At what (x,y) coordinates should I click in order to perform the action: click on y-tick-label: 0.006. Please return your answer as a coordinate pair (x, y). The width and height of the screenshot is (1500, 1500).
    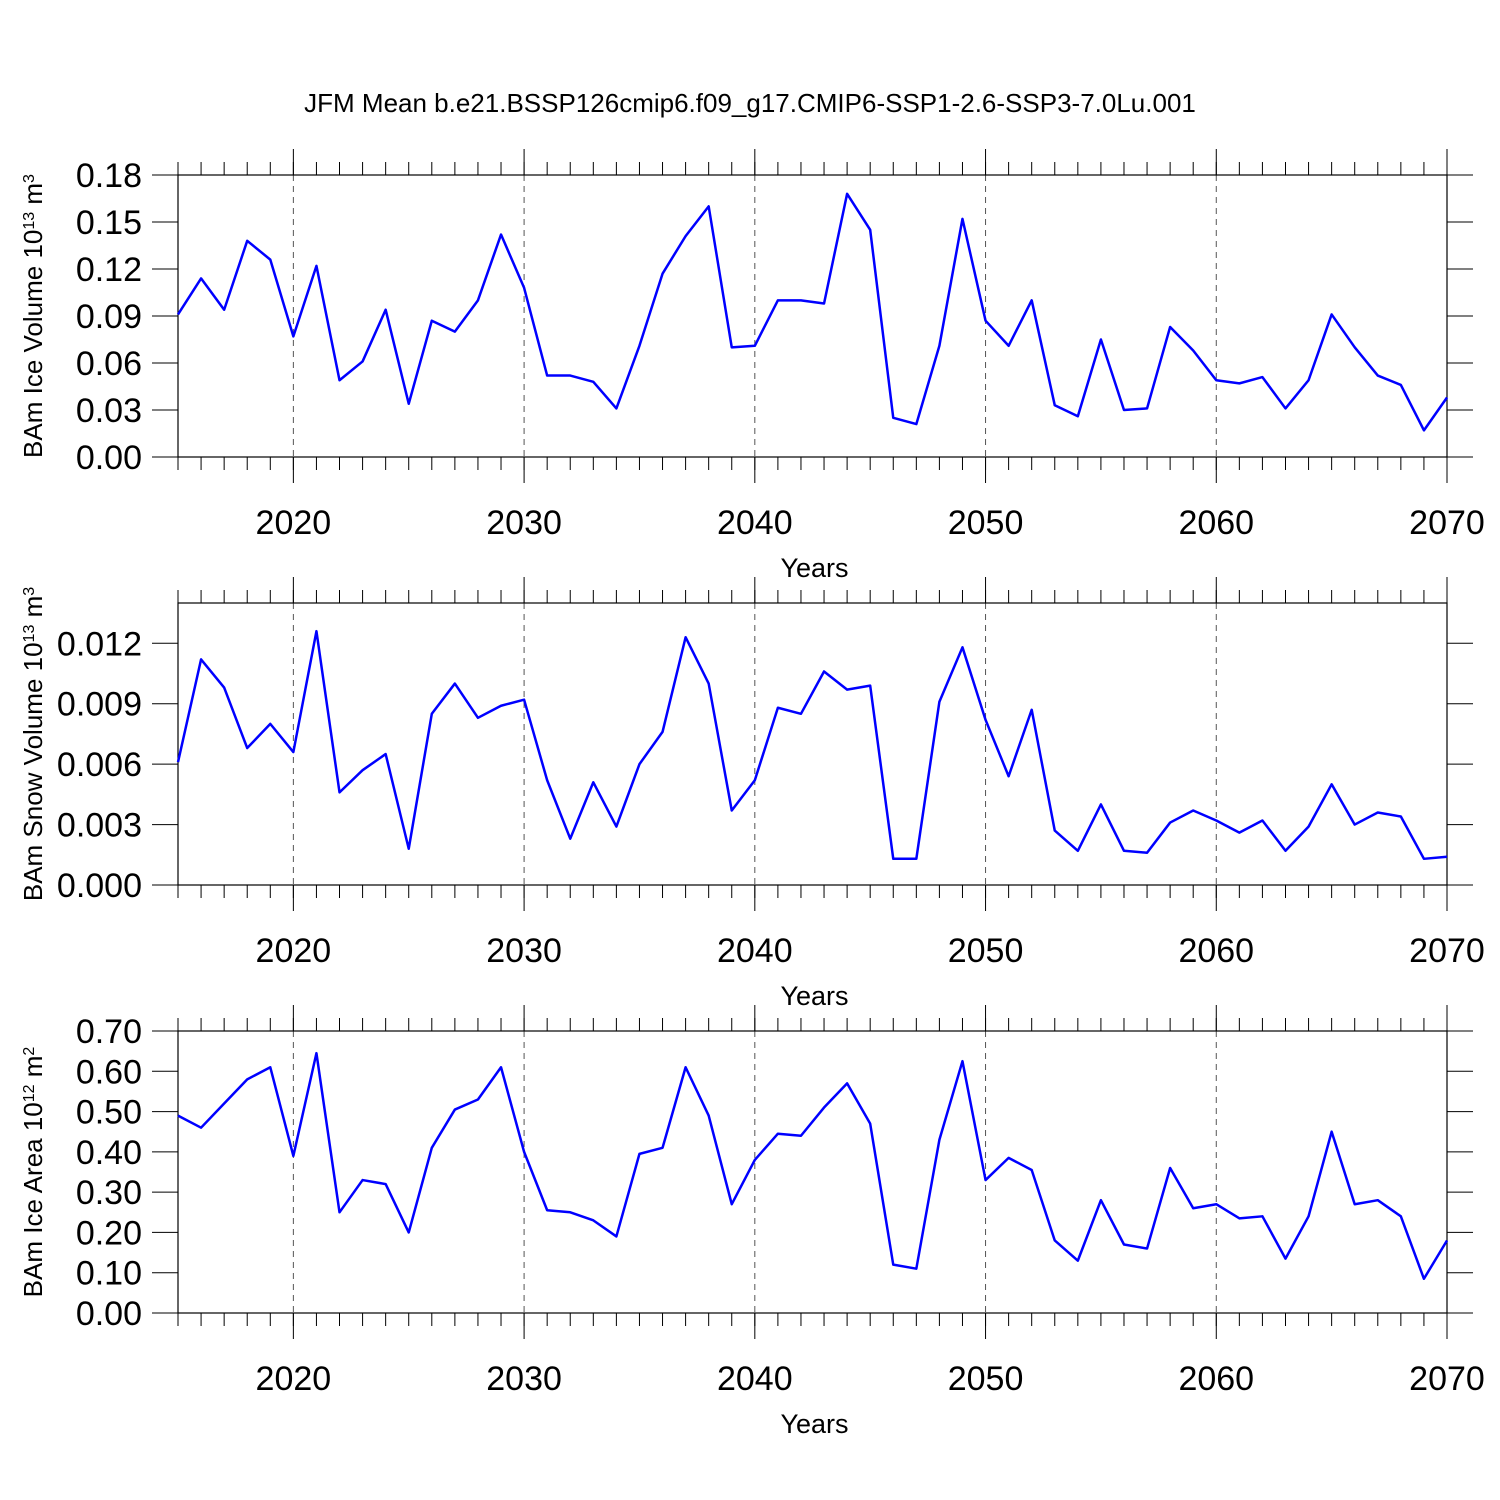
    Looking at the image, I should click on (99, 765).